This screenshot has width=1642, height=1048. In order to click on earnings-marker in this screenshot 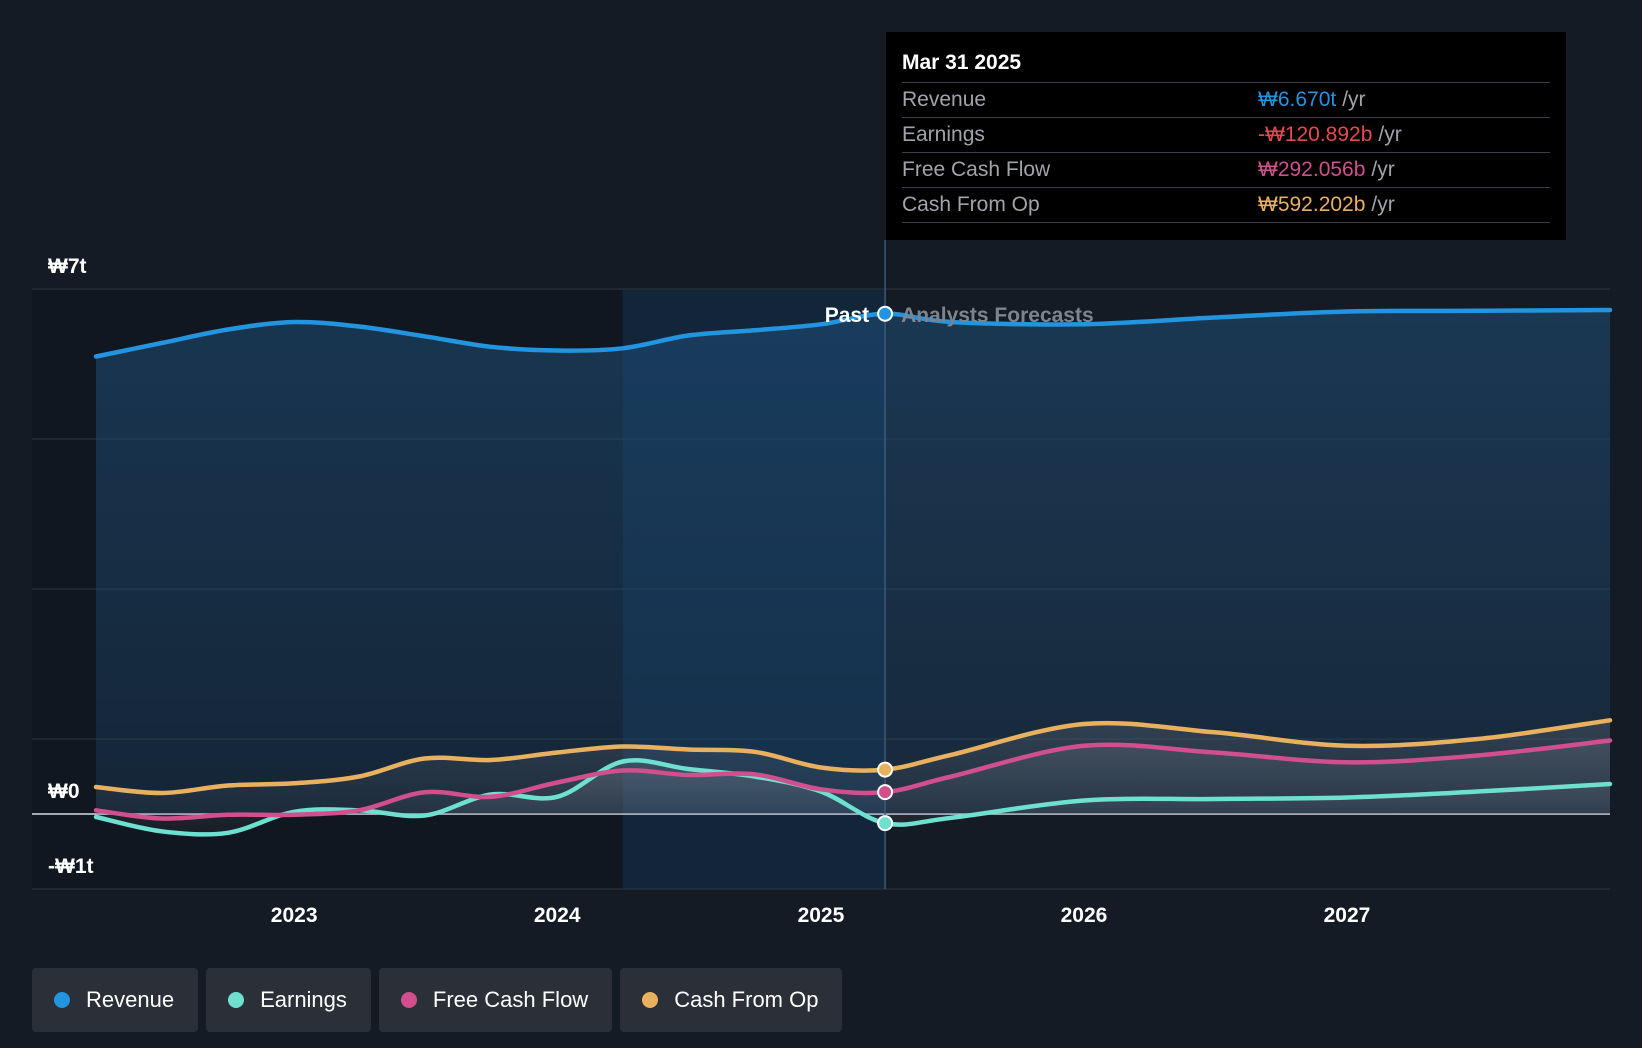, I will do `click(885, 823)`.